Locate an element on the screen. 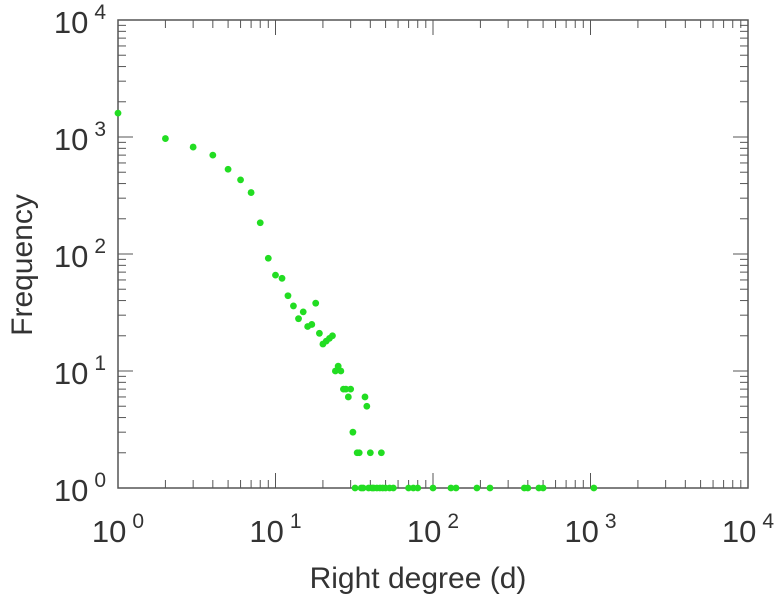  x-tick-label: 10 3 is located at coordinates (590, 529).